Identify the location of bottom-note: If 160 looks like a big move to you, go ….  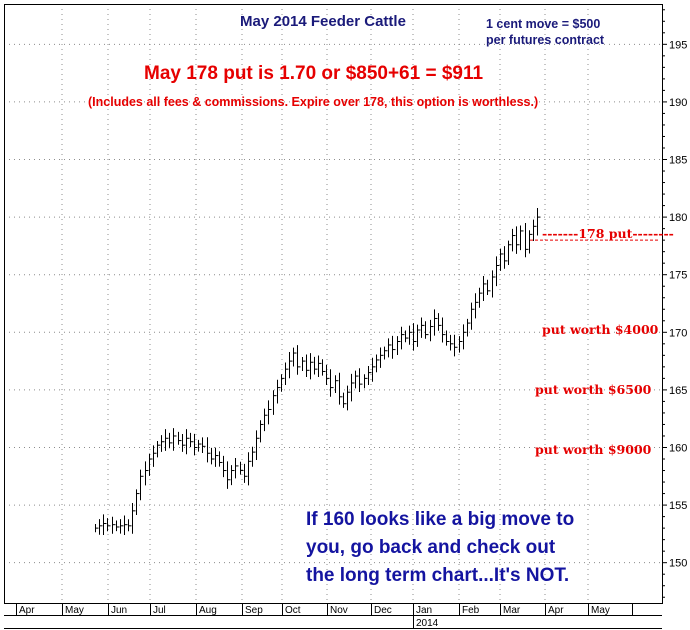
(440, 548).